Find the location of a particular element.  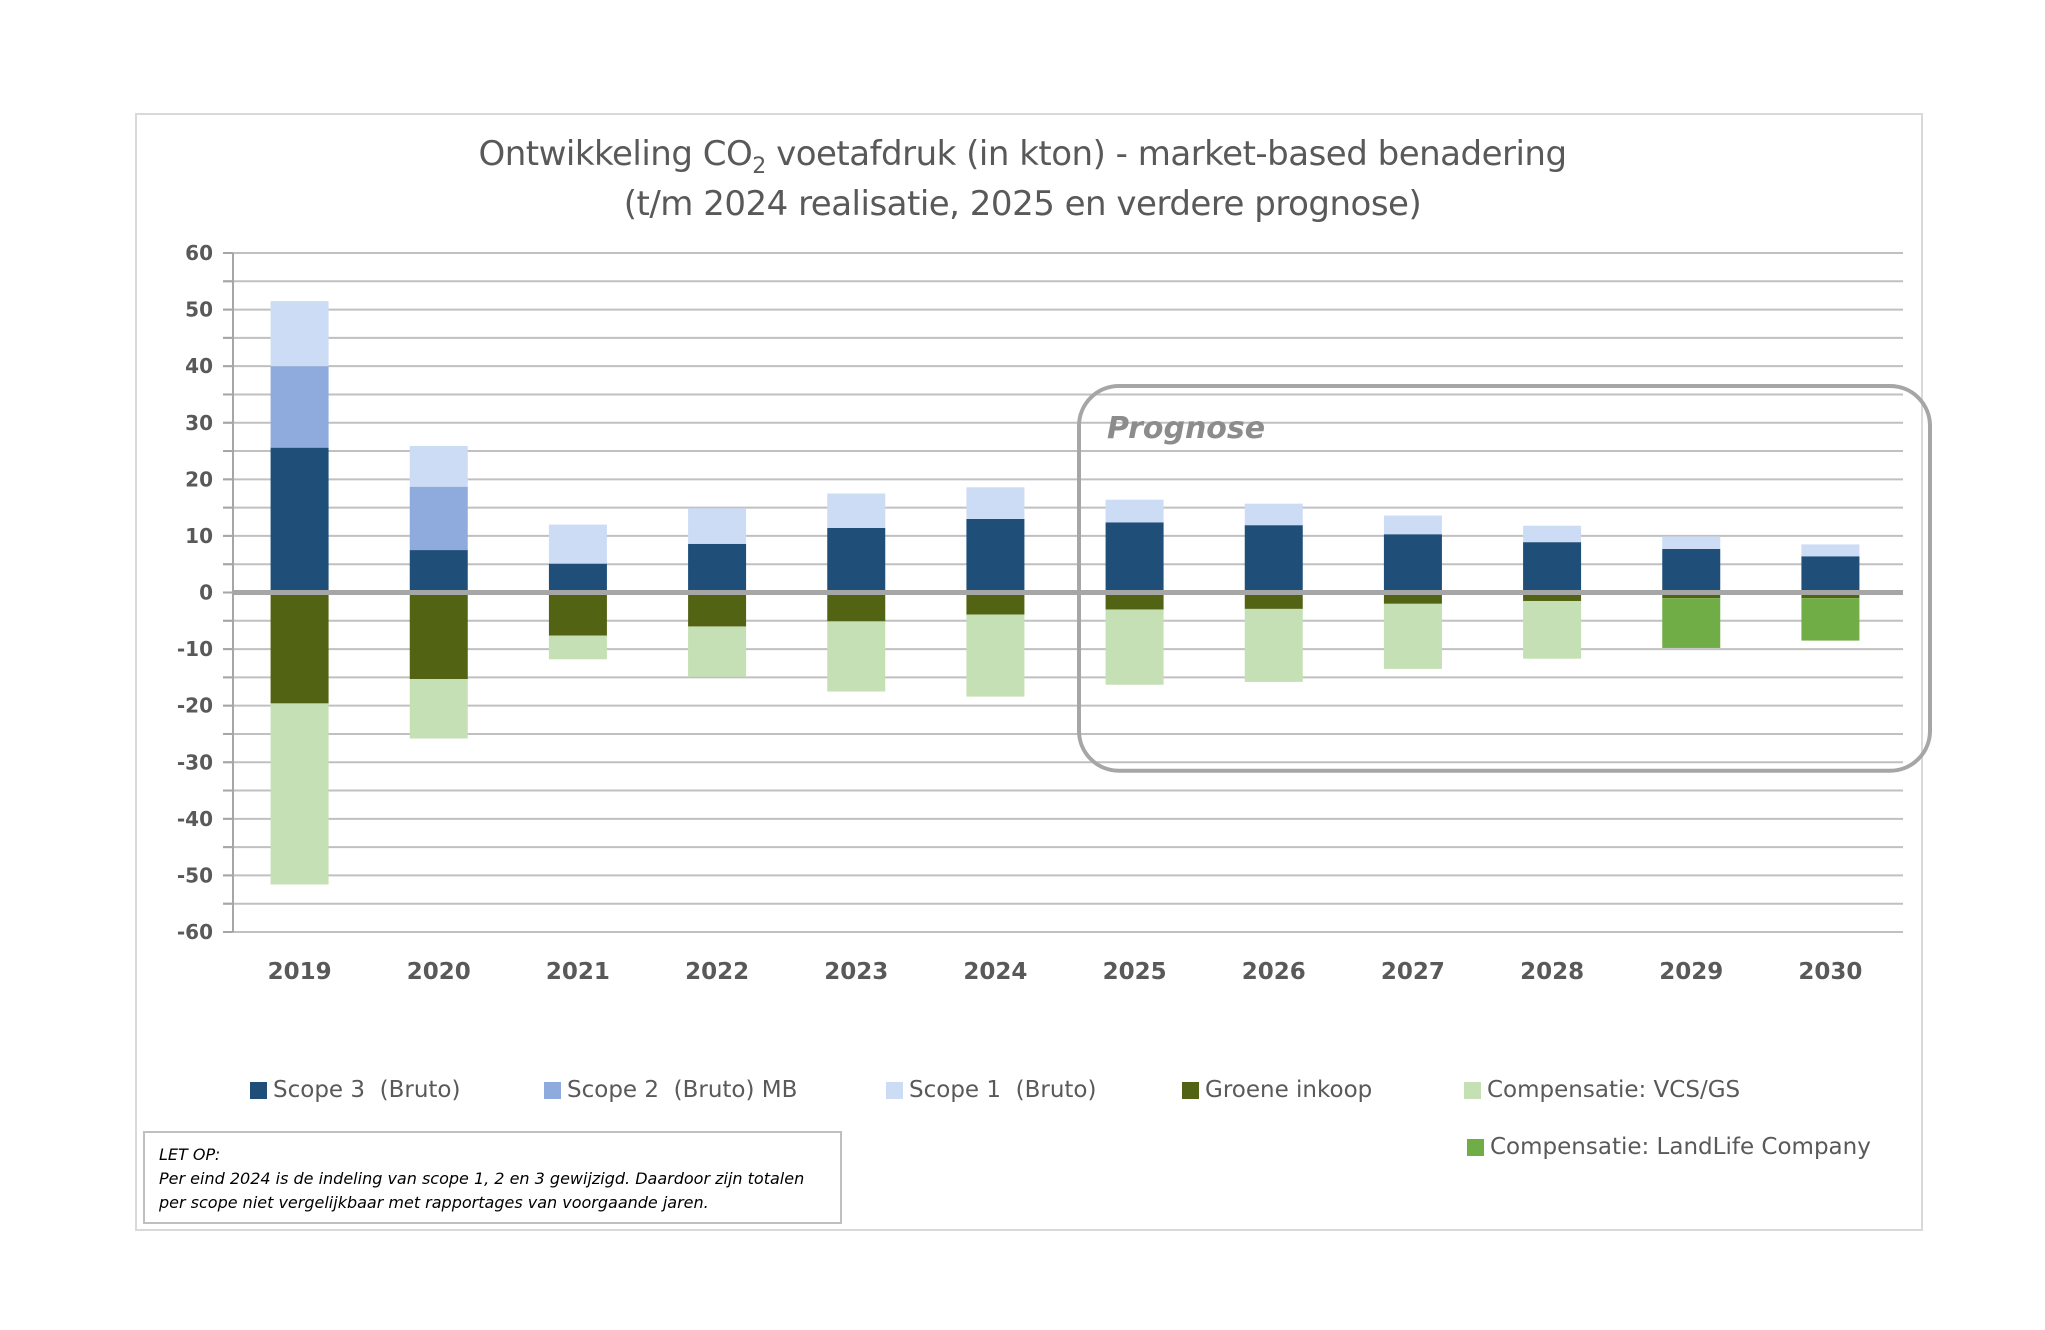

y-tick-label: 10 is located at coordinates (199, 536).